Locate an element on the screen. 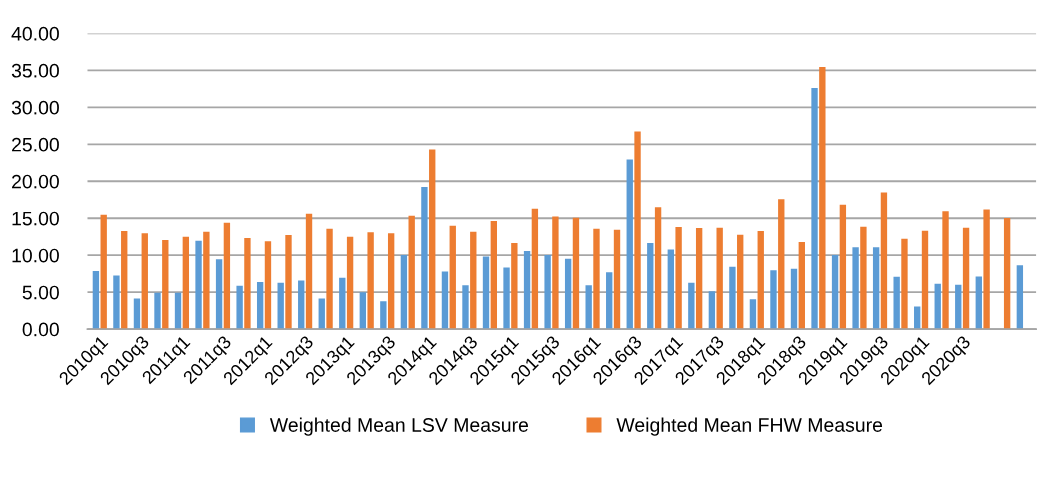 Image resolution: width=1054 pixels, height=477 pixels. y-tick-label: 0.00 is located at coordinates (40, 329).